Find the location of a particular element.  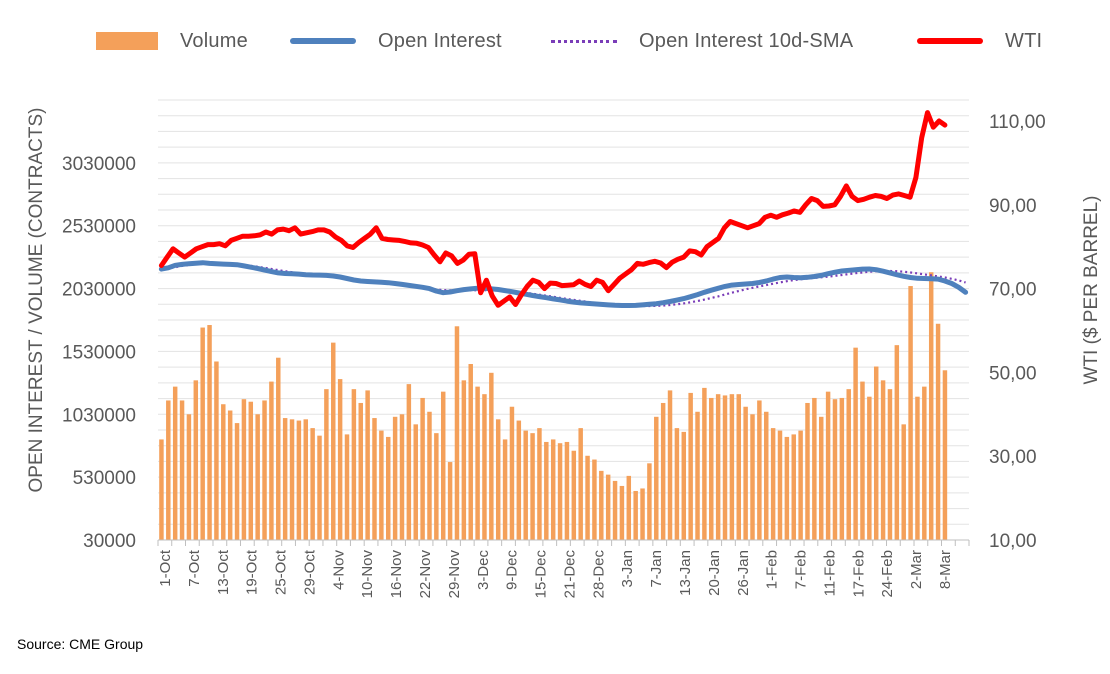

legend-label-open-interest: Open Interest is located at coordinates (440, 40).